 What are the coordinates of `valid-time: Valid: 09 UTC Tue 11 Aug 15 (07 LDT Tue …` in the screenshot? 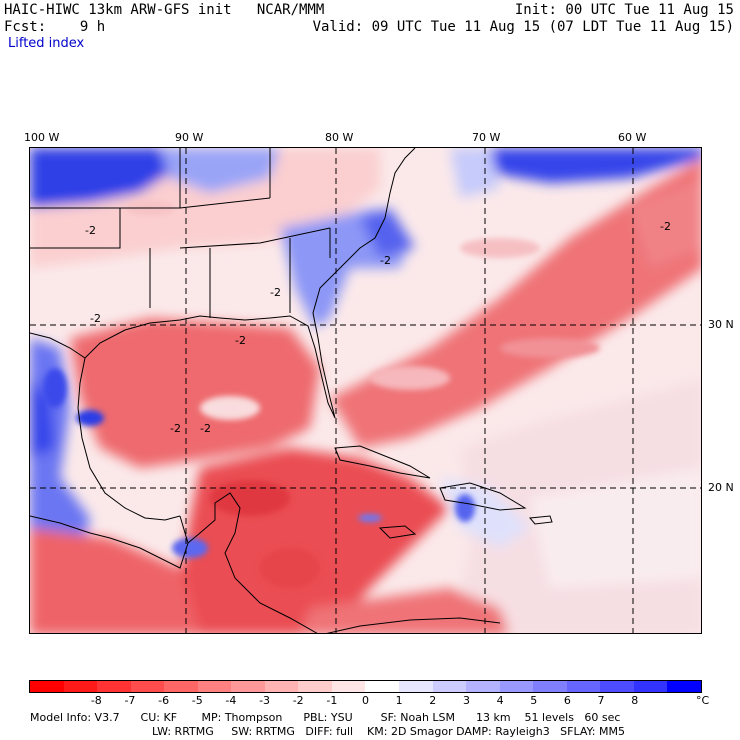 It's located at (523, 27).